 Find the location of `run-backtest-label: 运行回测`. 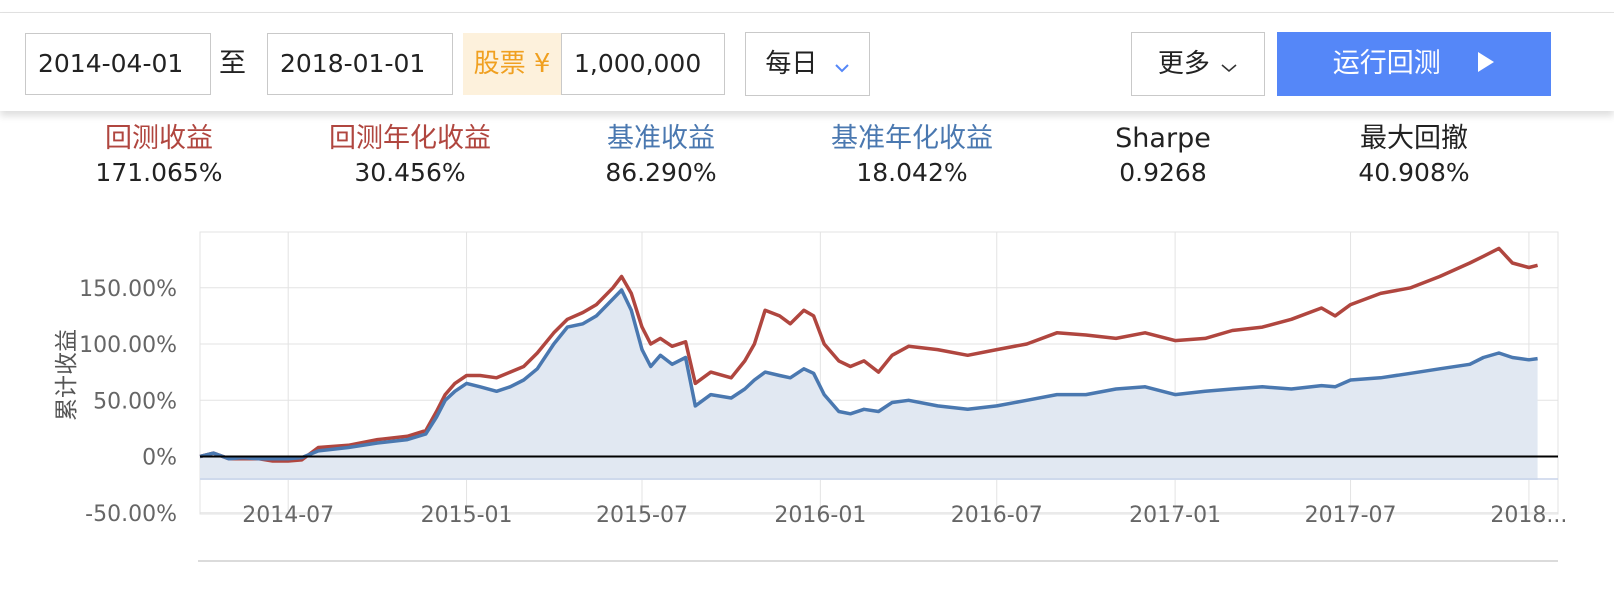

run-backtest-label: 运行回测 is located at coordinates (1386, 63).